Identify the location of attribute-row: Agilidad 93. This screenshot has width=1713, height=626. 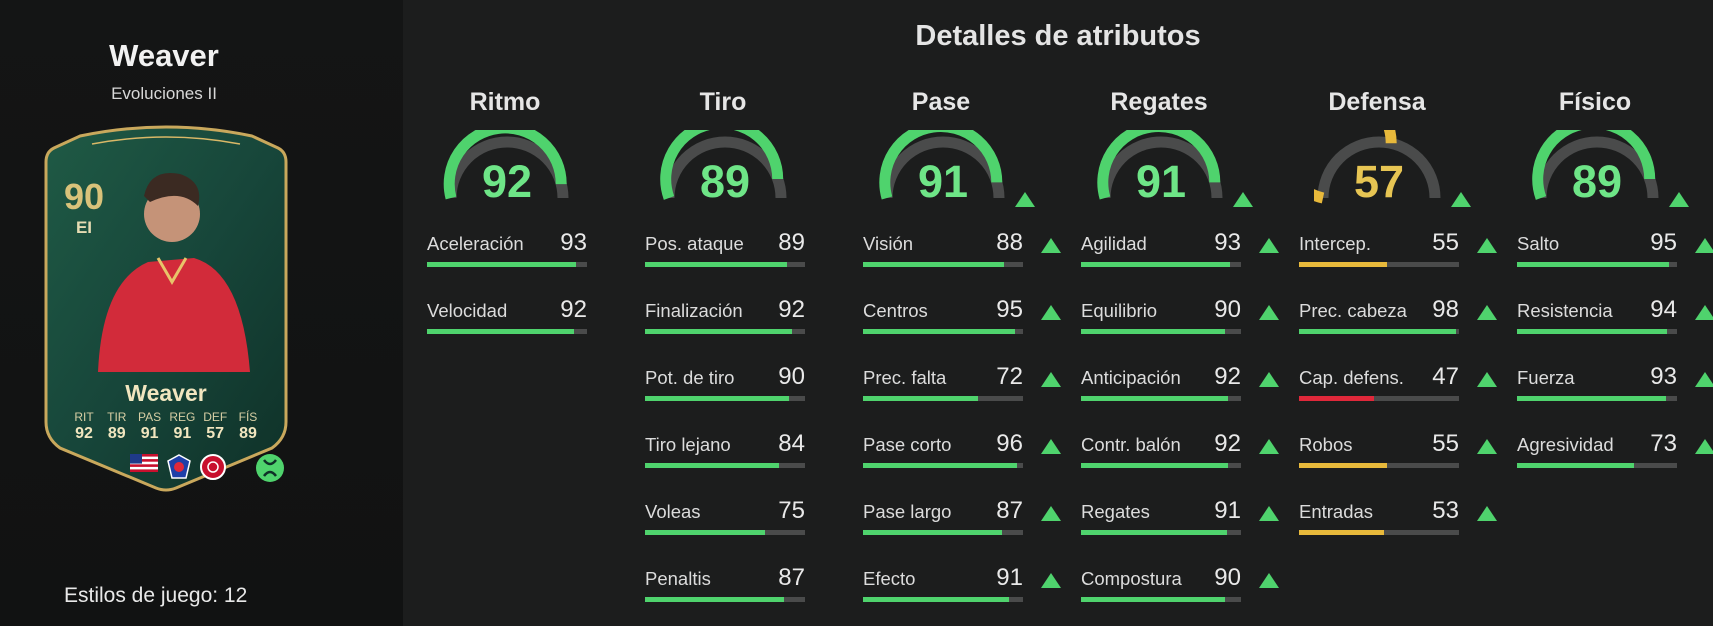
(1180, 256).